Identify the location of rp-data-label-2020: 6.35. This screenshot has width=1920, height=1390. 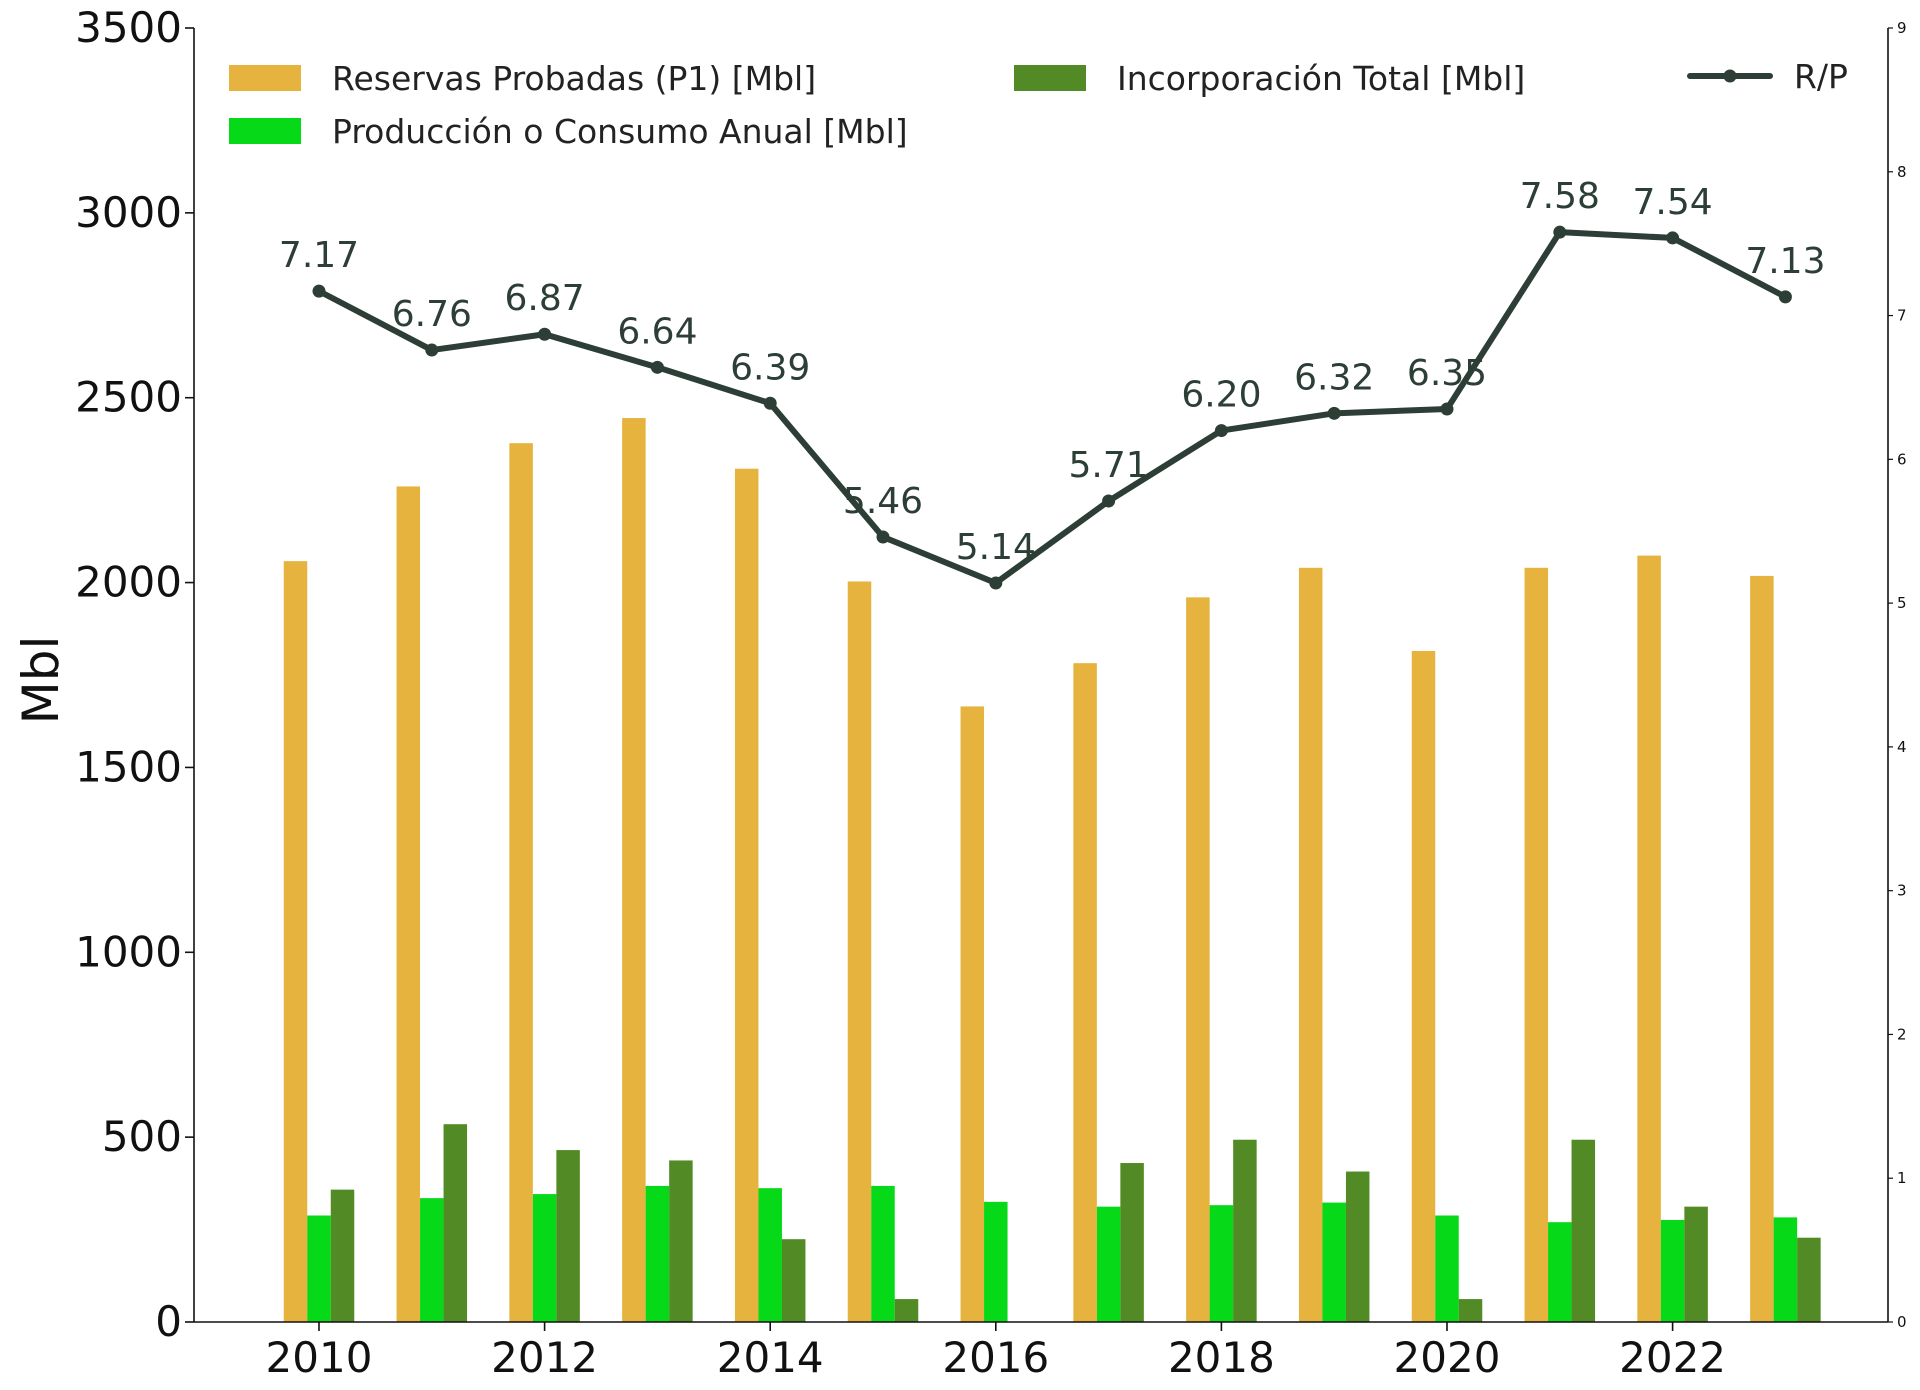
(1447, 373).